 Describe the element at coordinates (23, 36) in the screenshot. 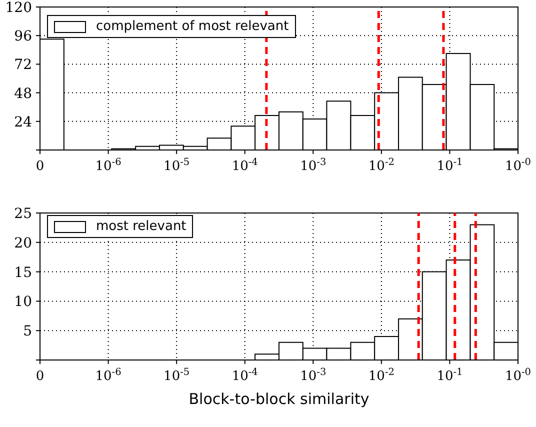

I see `y-tick-label: 96` at that location.